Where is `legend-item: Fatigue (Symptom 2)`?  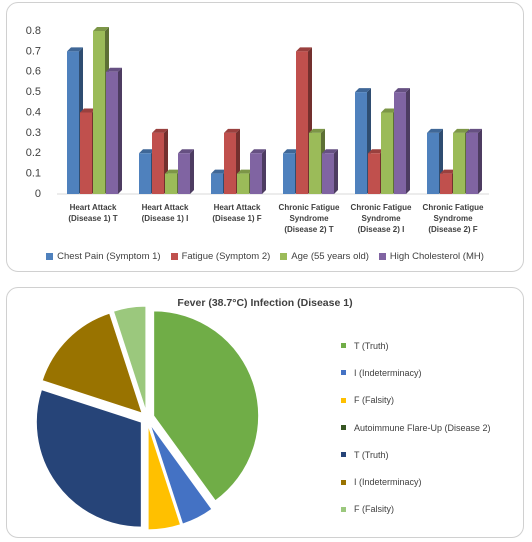
legend-item: Fatigue (Symptom 2) is located at coordinates (220, 256).